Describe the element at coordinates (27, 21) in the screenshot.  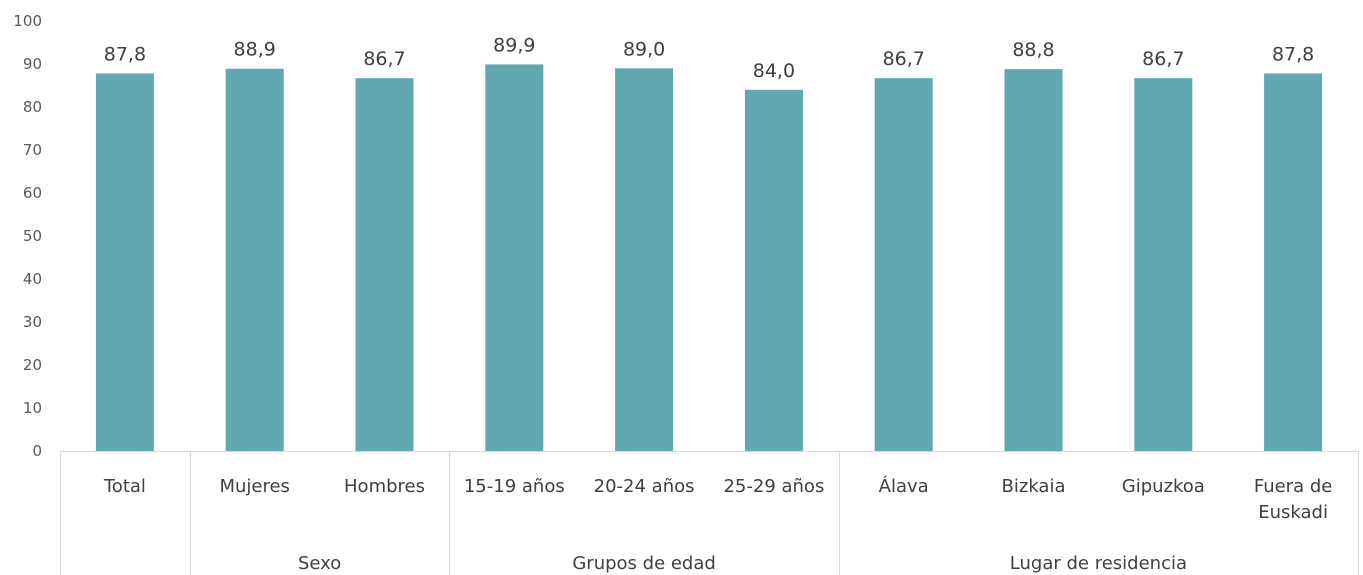
I see `y-tick-label: 100` at that location.